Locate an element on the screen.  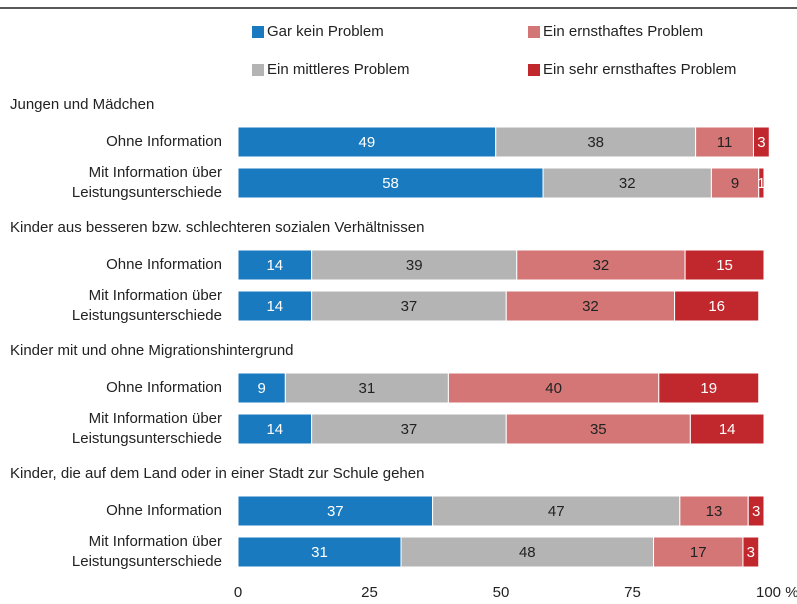
data-label: 1 is located at coordinates (761, 183).